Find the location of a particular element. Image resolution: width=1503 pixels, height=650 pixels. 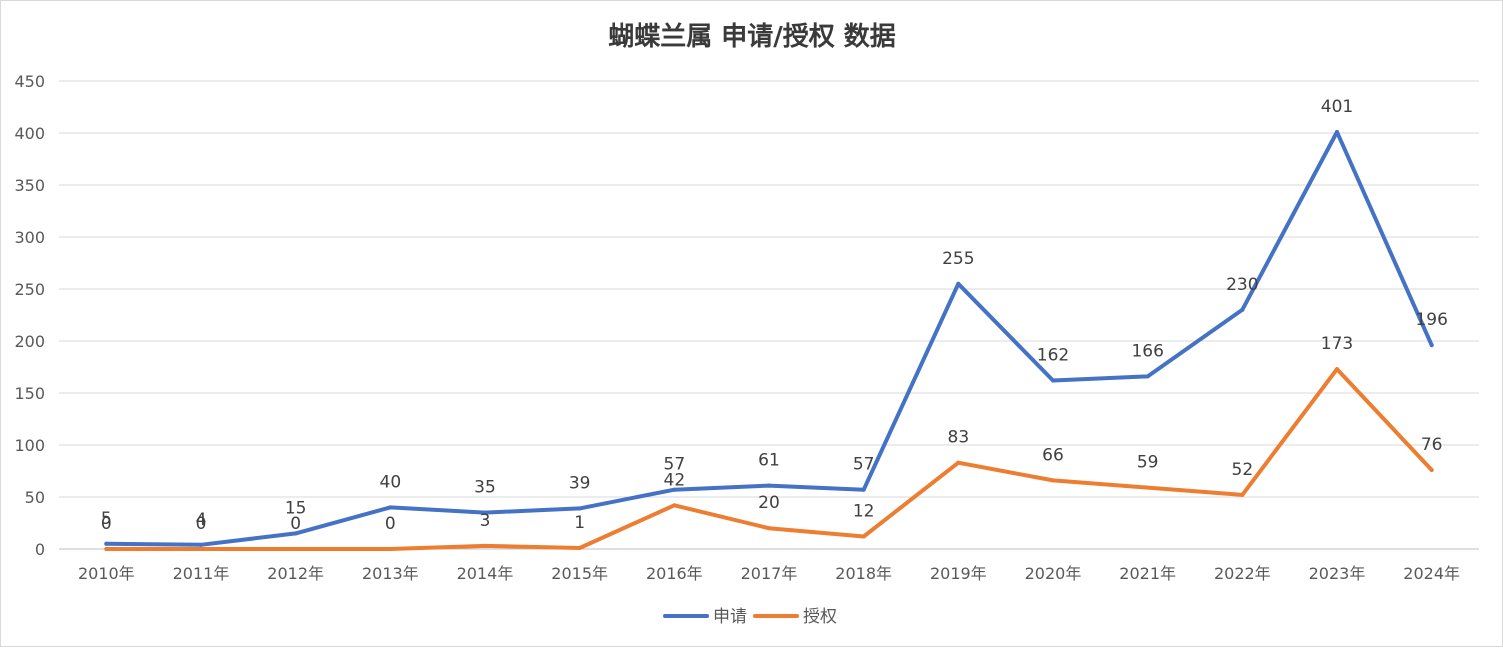

data-label: 20 is located at coordinates (769, 503).